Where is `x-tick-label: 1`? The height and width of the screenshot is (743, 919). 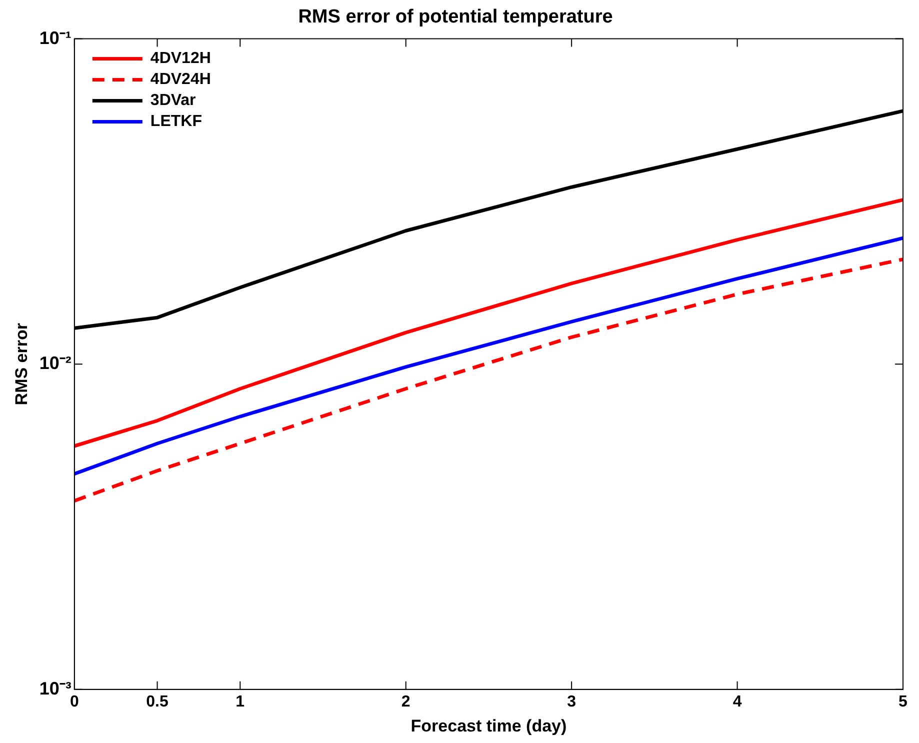
x-tick-label: 1 is located at coordinates (240, 701).